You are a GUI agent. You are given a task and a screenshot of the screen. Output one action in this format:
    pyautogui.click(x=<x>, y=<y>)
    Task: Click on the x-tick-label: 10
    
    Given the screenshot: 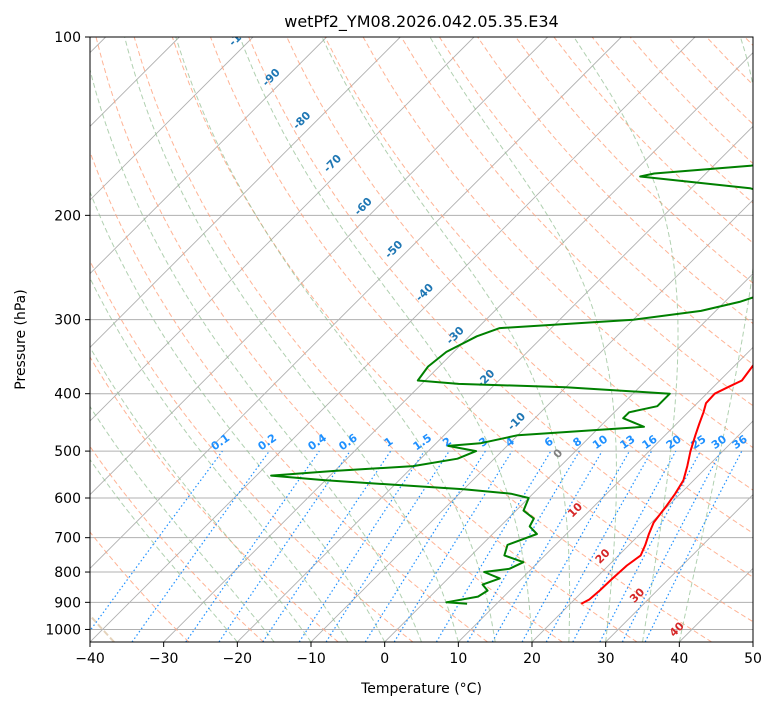 What is the action you would take?
    pyautogui.click(x=458, y=659)
    